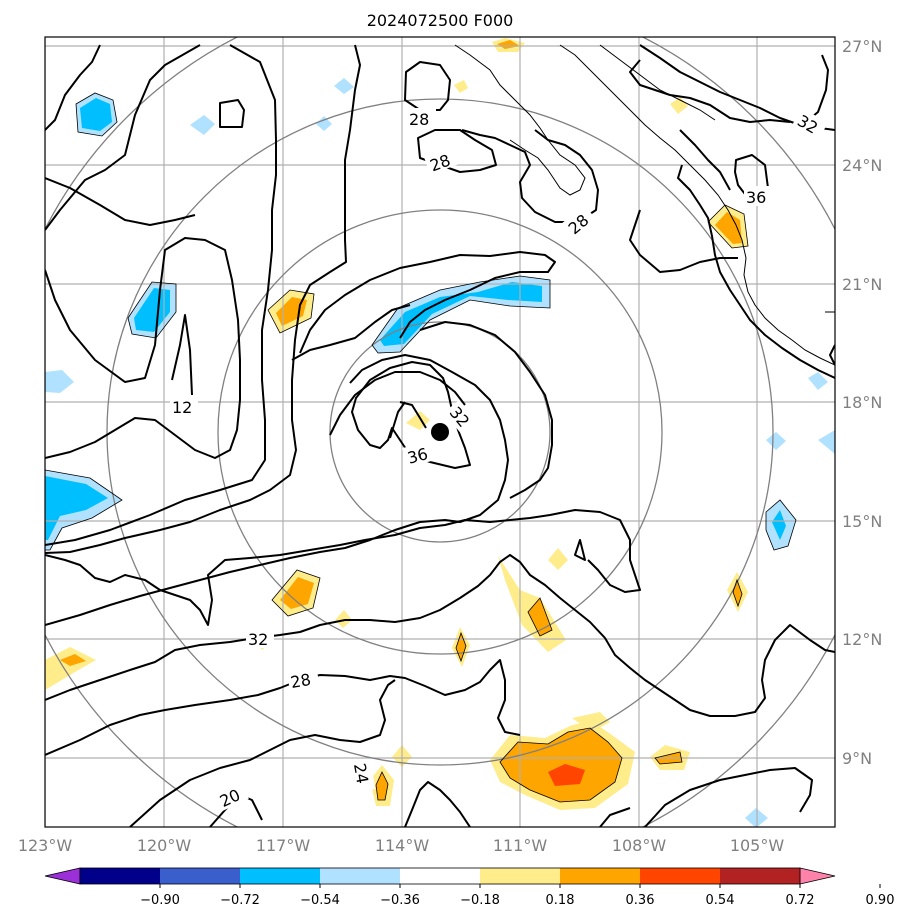 The width and height of the screenshot is (906, 924). What do you see at coordinates (862, 165) in the screenshot?
I see `lat-label: 24°N` at bounding box center [862, 165].